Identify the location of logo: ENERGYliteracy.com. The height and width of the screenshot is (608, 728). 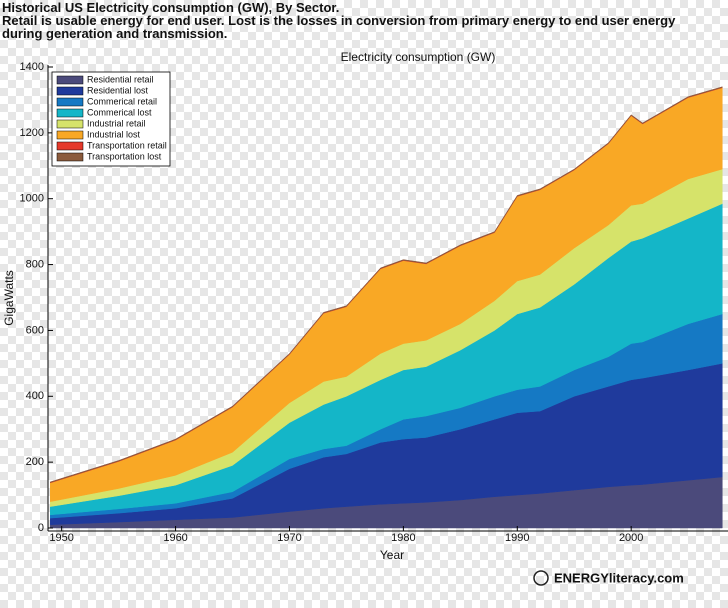
(608, 578).